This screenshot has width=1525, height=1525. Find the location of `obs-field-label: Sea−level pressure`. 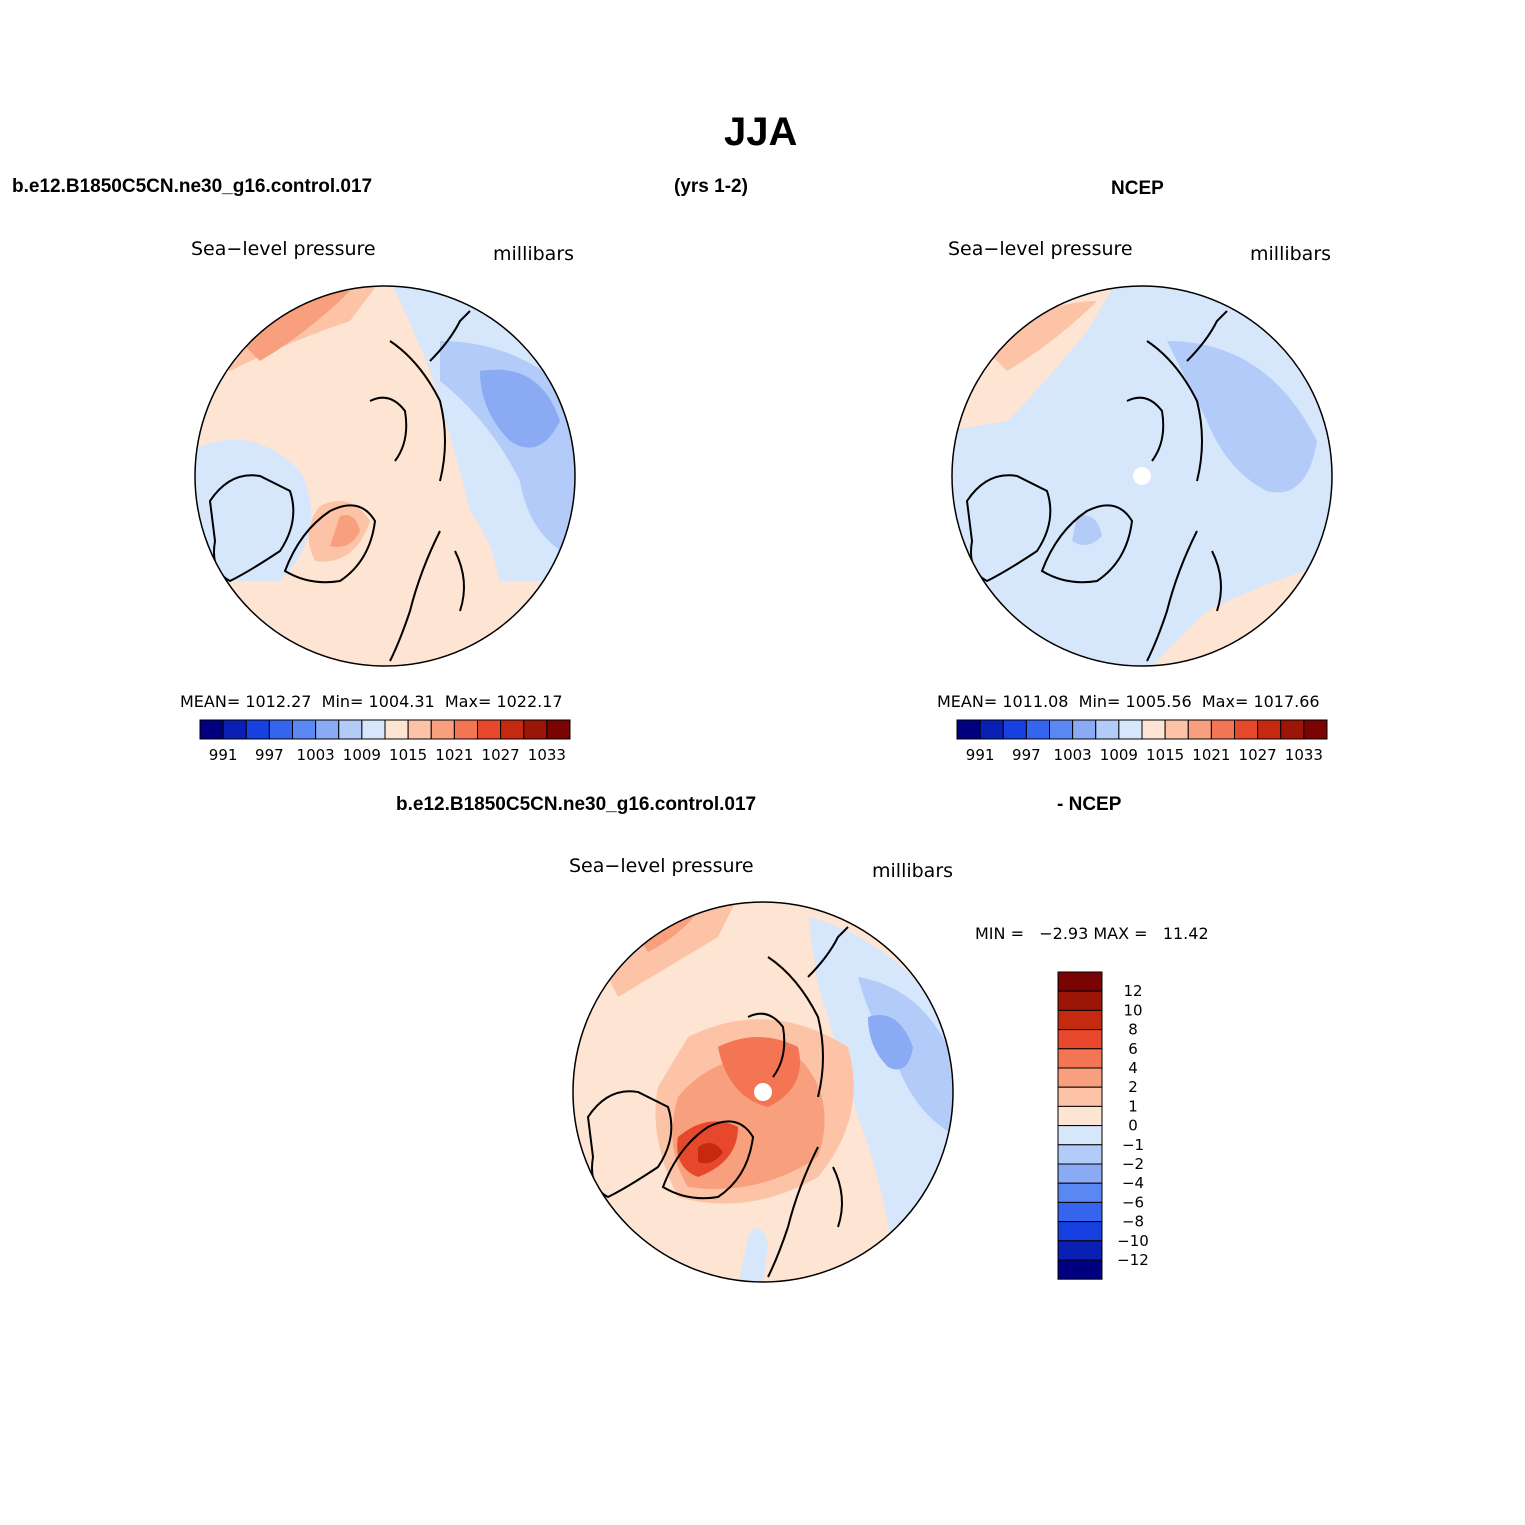

obs-field-label: Sea−level pressure is located at coordinates (1040, 249).